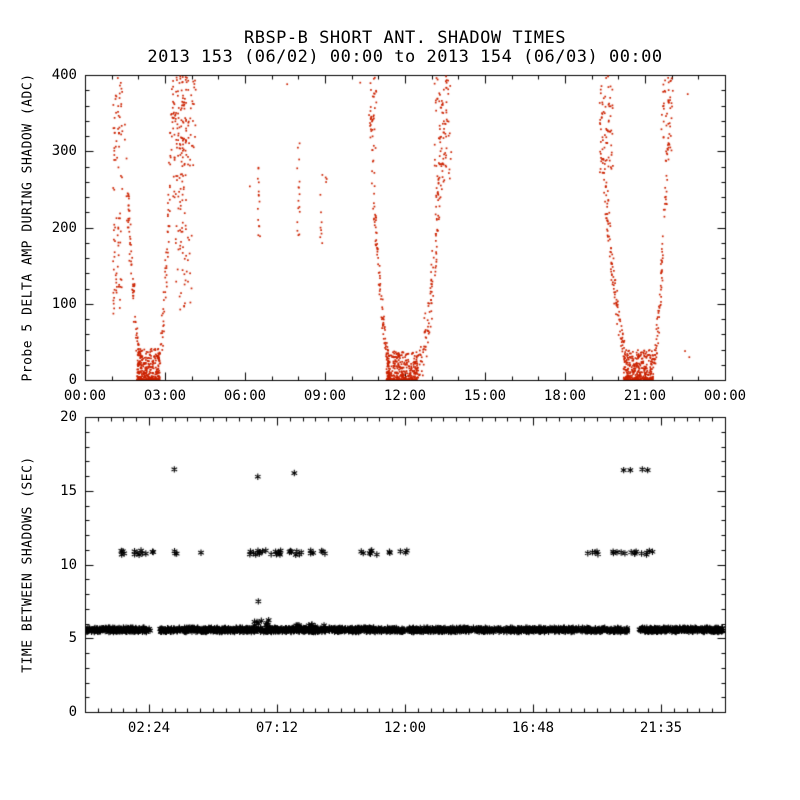  I want to click on y-tick-label: 400, so click(64, 75).